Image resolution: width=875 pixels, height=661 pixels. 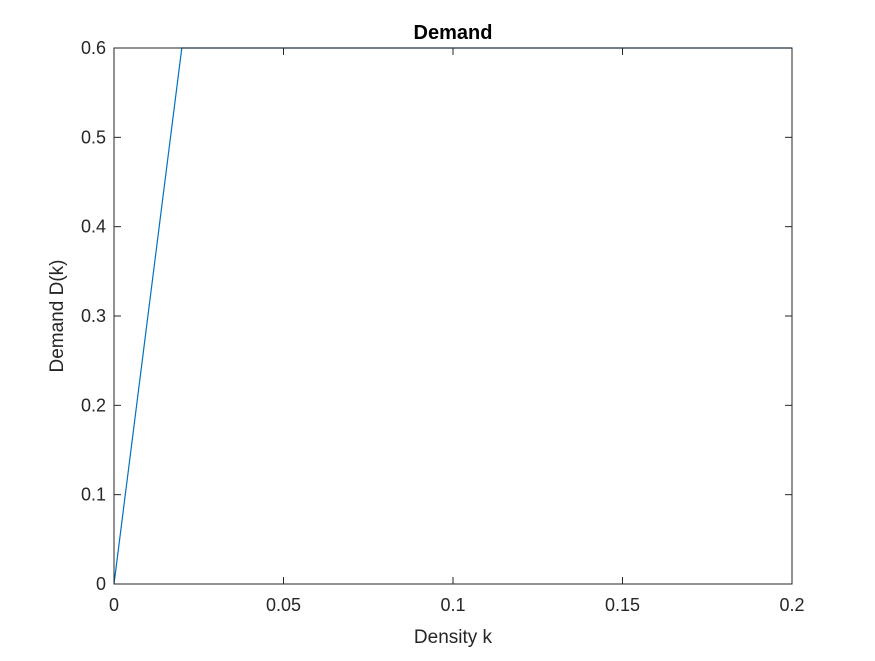 I want to click on x-tick-label: 0, so click(x=114, y=605).